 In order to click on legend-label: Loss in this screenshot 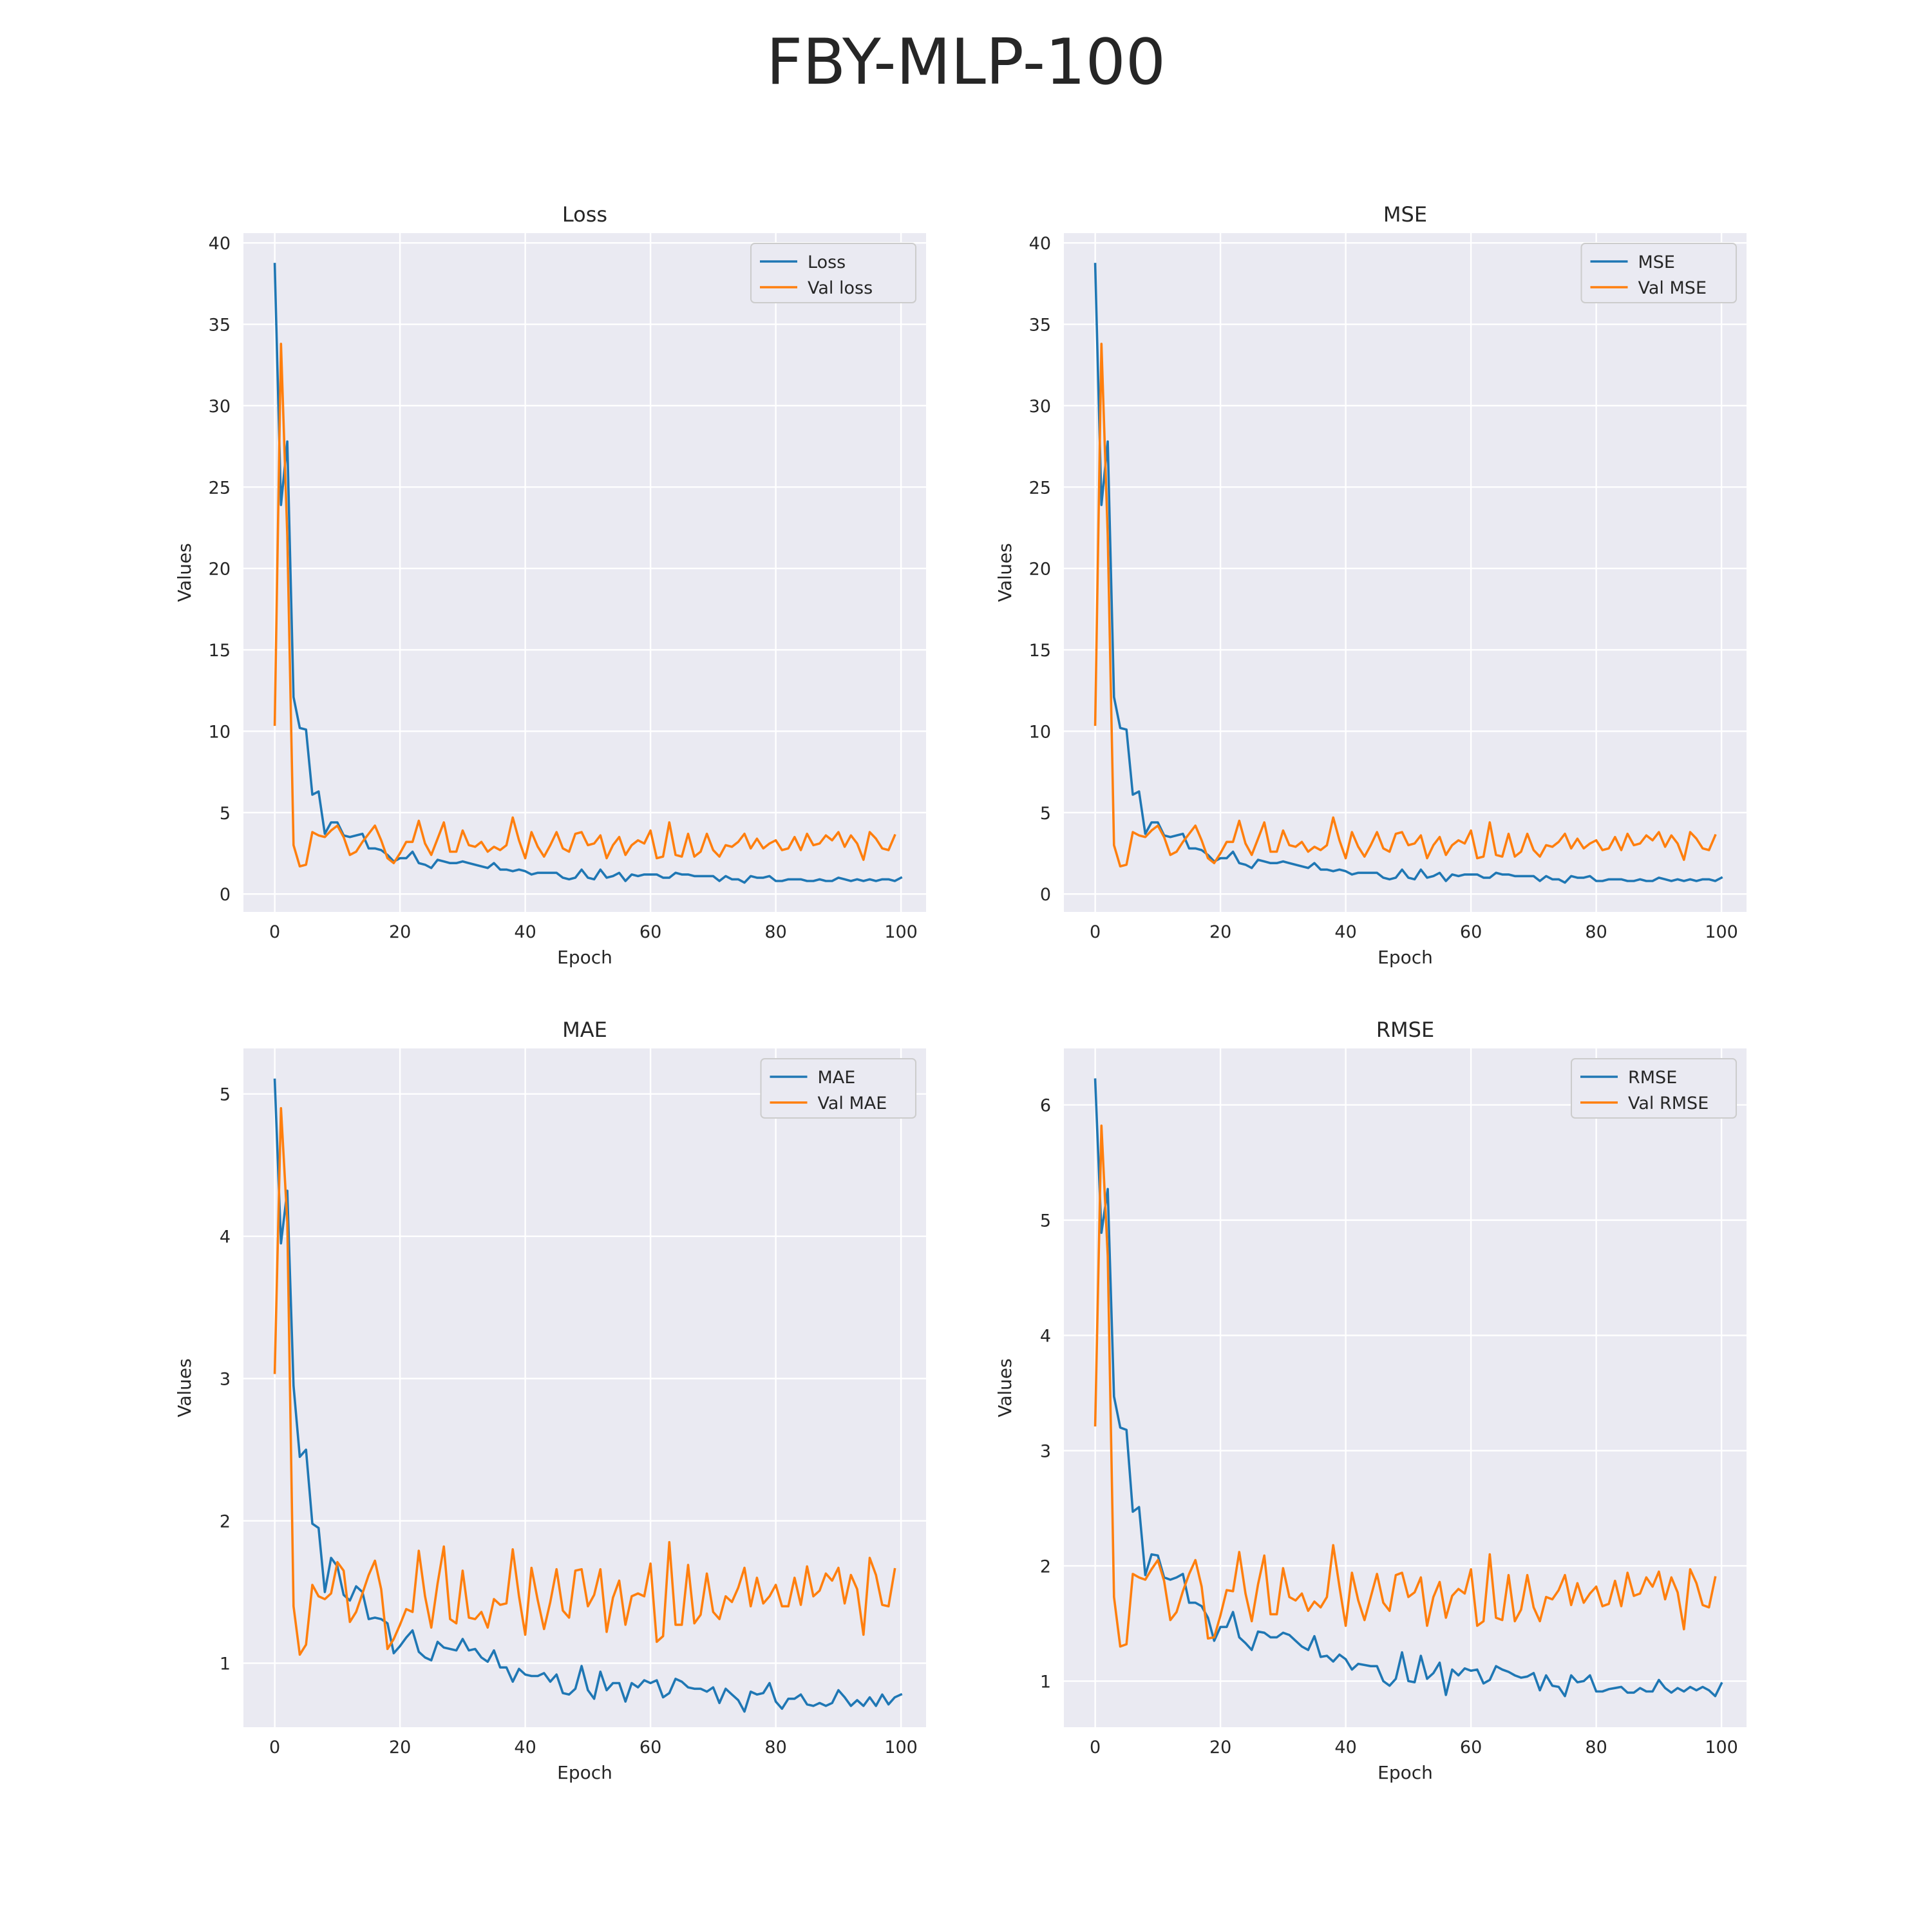, I will do `click(827, 262)`.